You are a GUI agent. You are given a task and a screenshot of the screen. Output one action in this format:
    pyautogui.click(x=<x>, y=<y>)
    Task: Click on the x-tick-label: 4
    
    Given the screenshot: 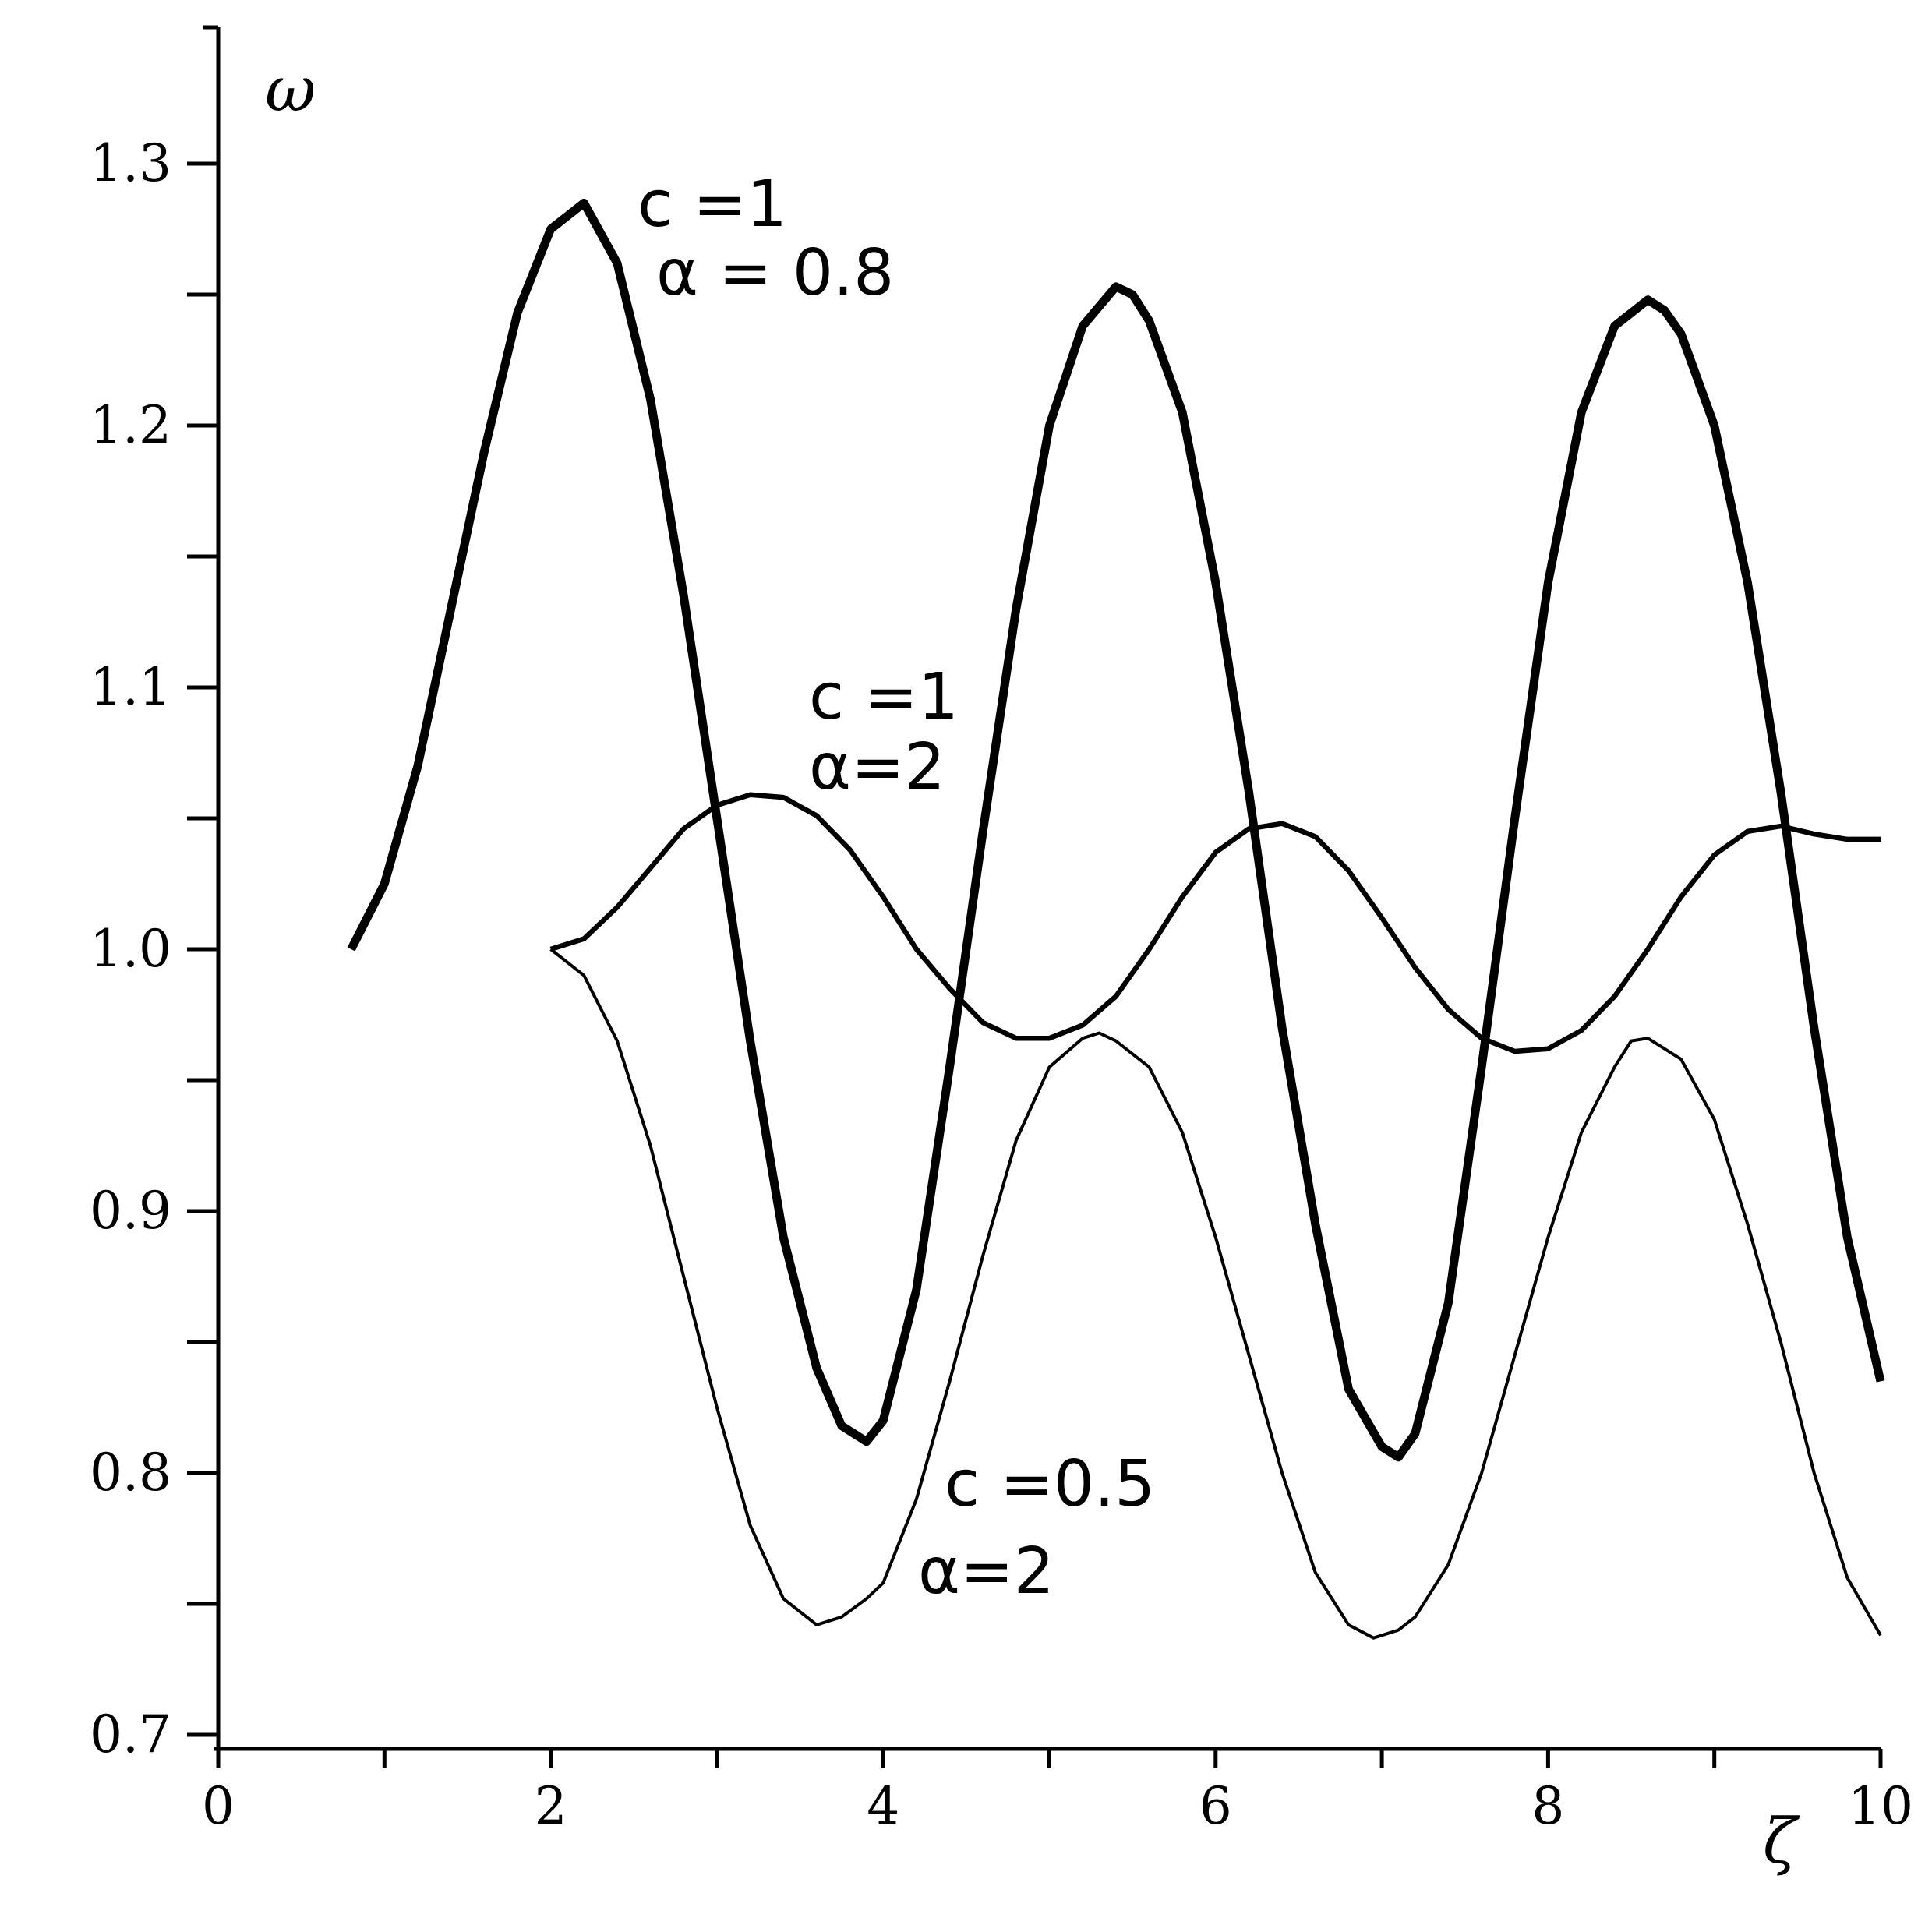 What is the action you would take?
    pyautogui.click(x=883, y=1806)
    